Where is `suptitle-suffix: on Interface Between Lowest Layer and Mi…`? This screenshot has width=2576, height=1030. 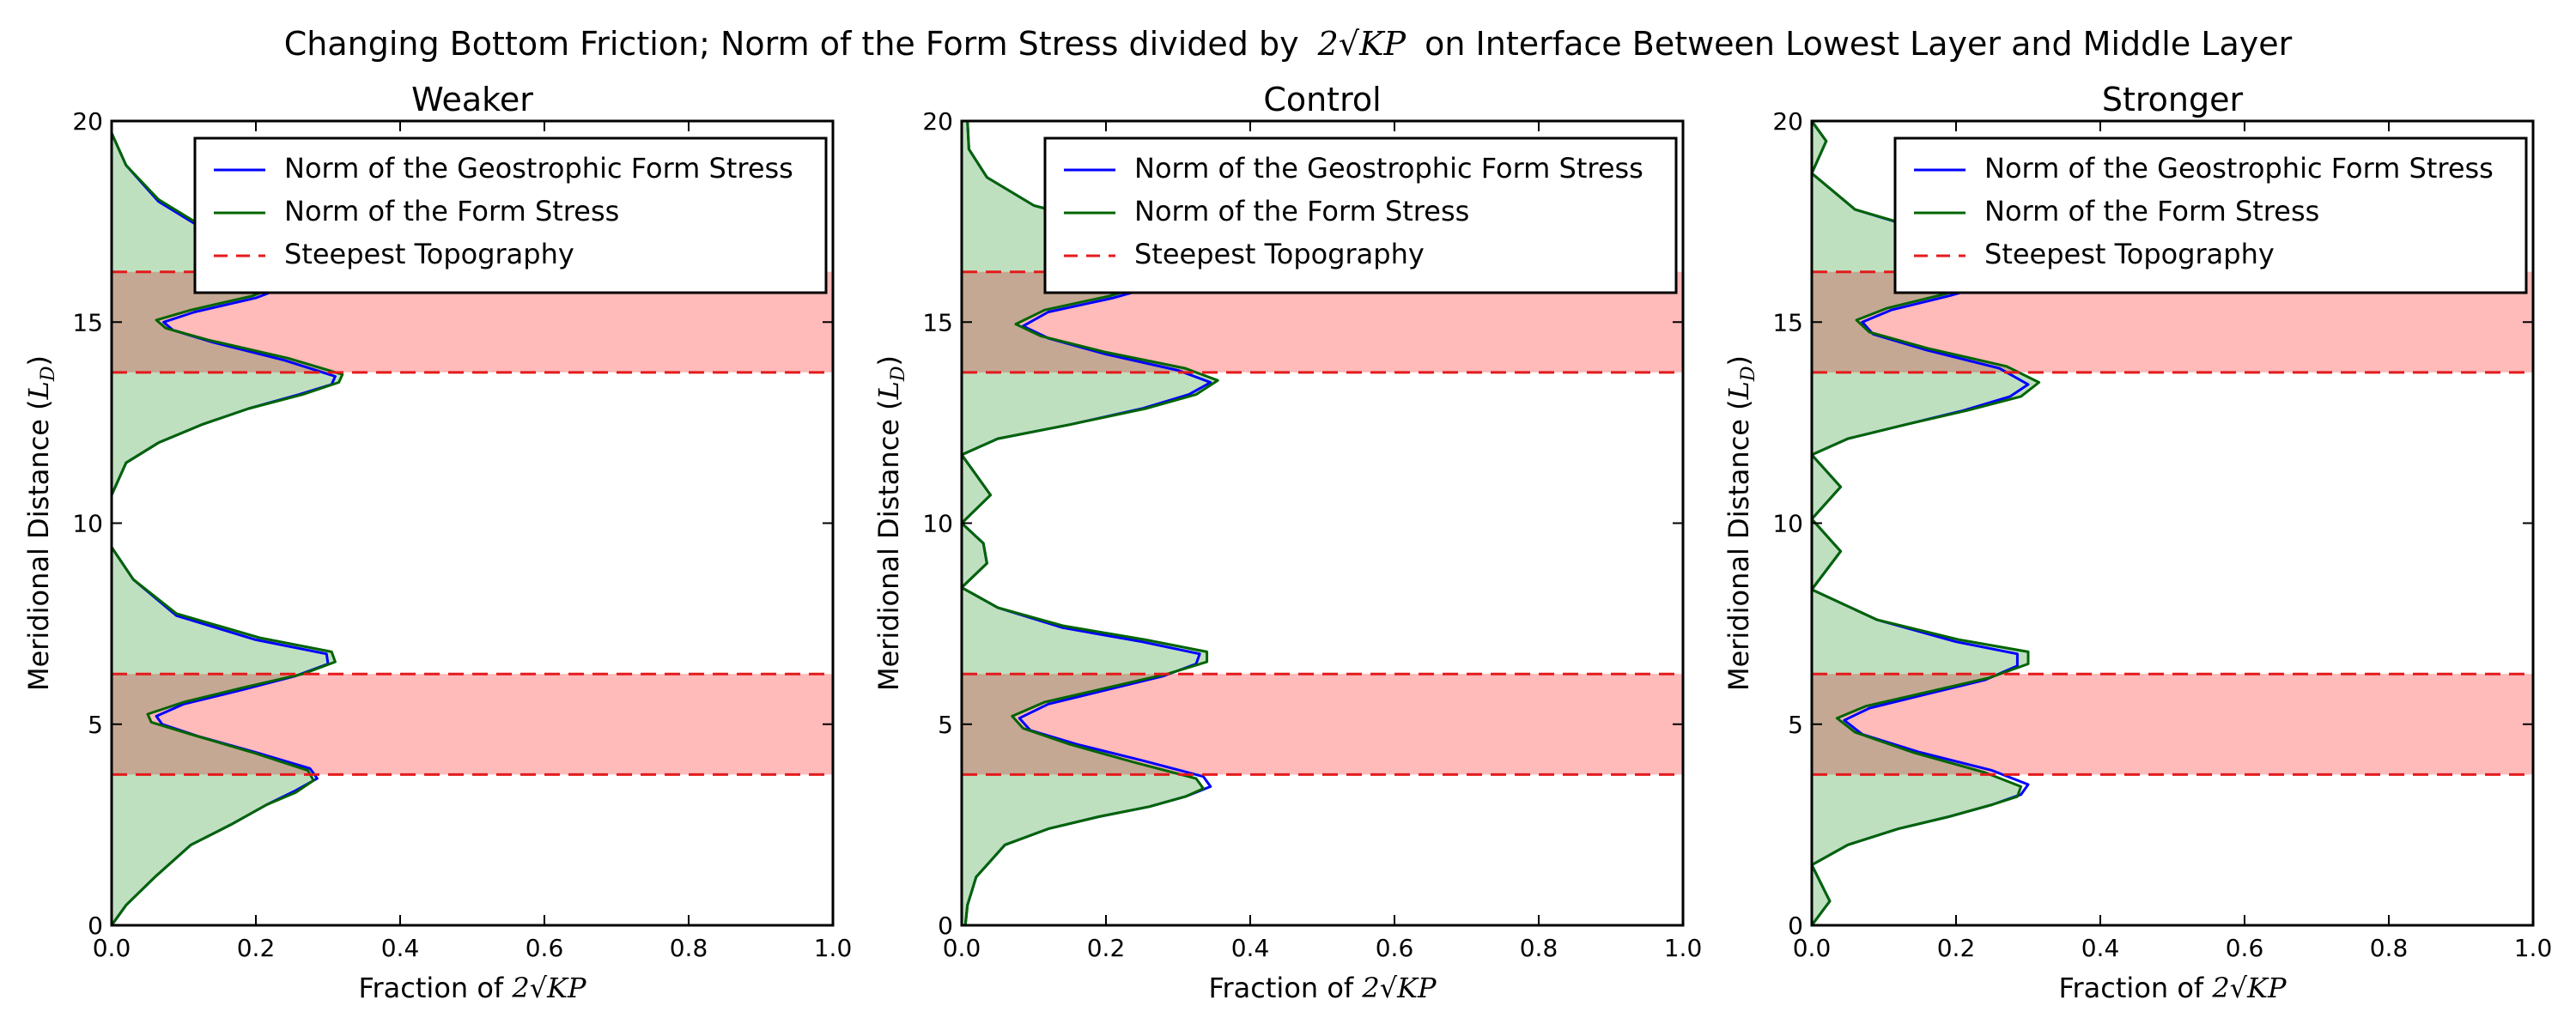 suptitle-suffix: on Interface Between Lowest Layer and Mi… is located at coordinates (1858, 44).